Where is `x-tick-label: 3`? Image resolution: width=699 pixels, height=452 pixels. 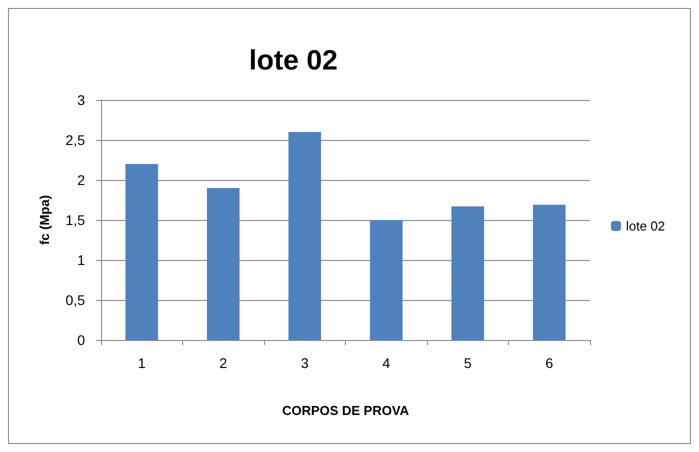 x-tick-label: 3 is located at coordinates (304, 363).